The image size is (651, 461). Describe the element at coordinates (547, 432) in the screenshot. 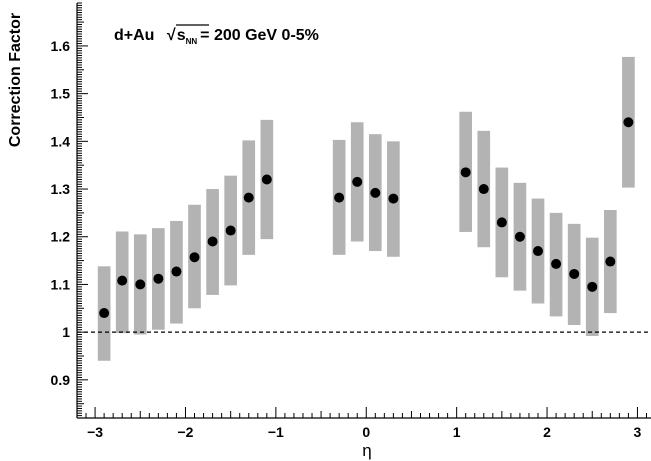

I see `x-tick-label: 2` at that location.